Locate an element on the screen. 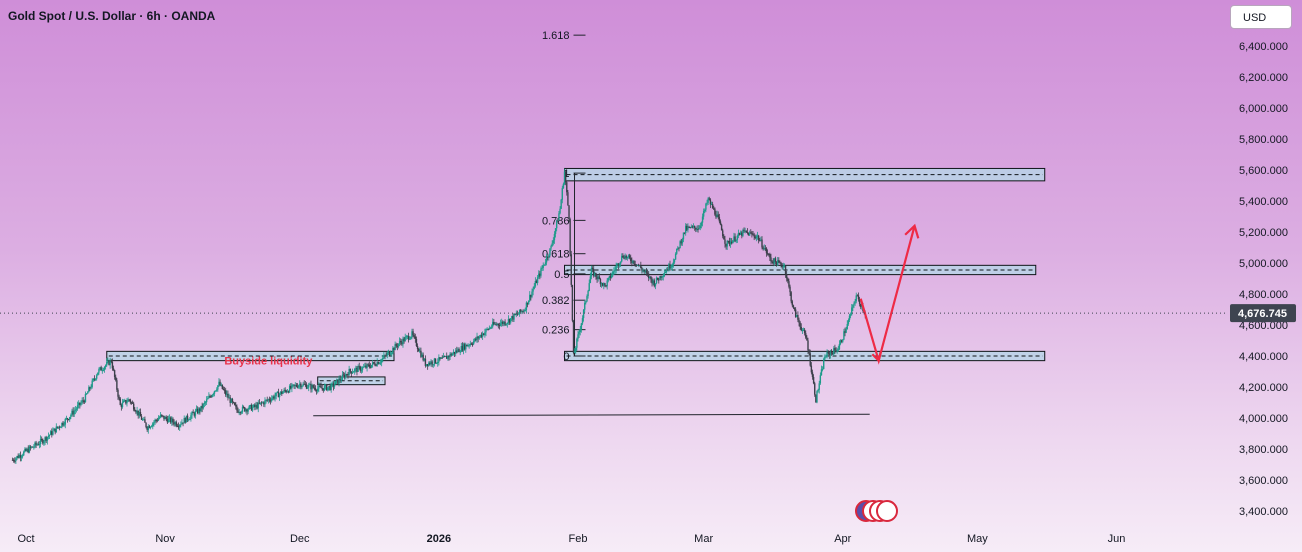 The height and width of the screenshot is (552, 1302). y-tick-label: 6,200.000 is located at coordinates (1263, 78).